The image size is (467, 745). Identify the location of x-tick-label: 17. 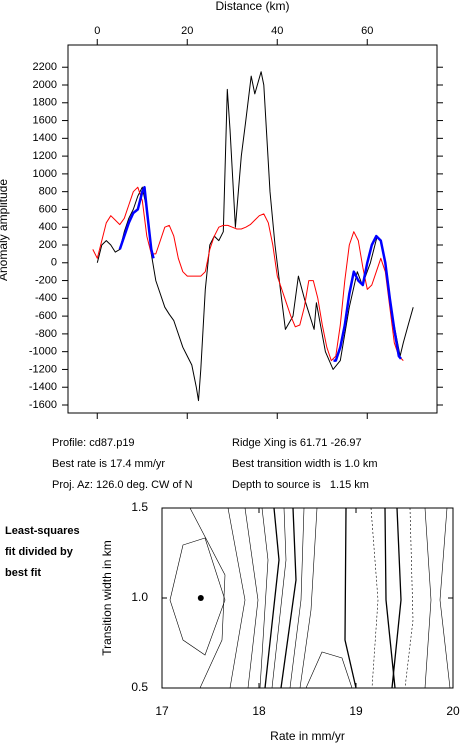
(162, 711).